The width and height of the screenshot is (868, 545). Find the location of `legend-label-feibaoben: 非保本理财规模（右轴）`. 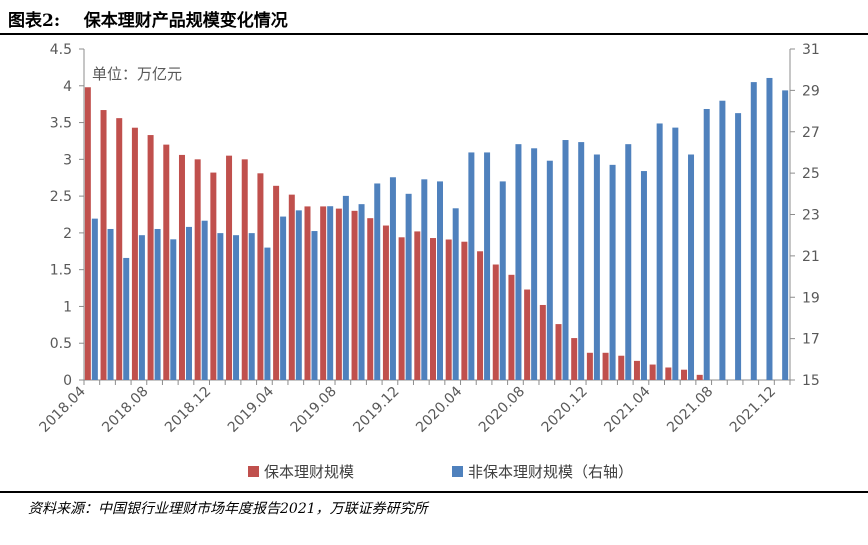

legend-label-feibaoben: 非保本理财规模（右轴） is located at coordinates (550, 472).